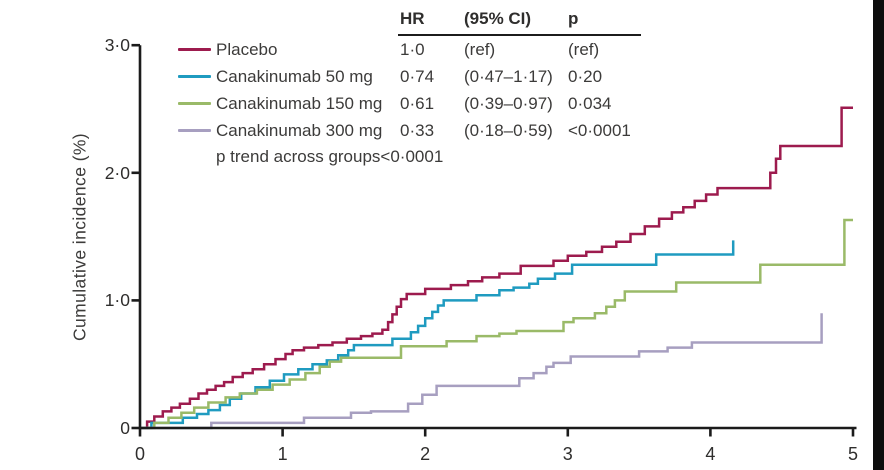 Image resolution: width=884 pixels, height=470 pixels. What do you see at coordinates (498, 18) in the screenshot?
I see `table-header-ci: (95% CI)` at bounding box center [498, 18].